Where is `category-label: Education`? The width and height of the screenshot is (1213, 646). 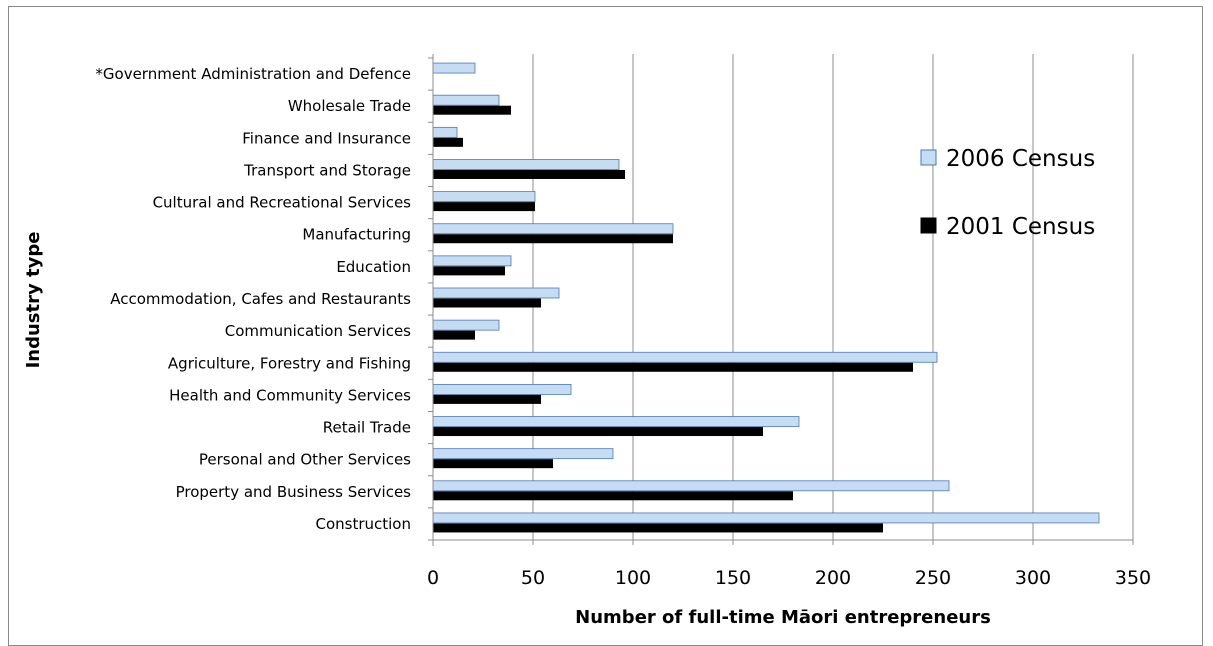 category-label: Education is located at coordinates (373, 267).